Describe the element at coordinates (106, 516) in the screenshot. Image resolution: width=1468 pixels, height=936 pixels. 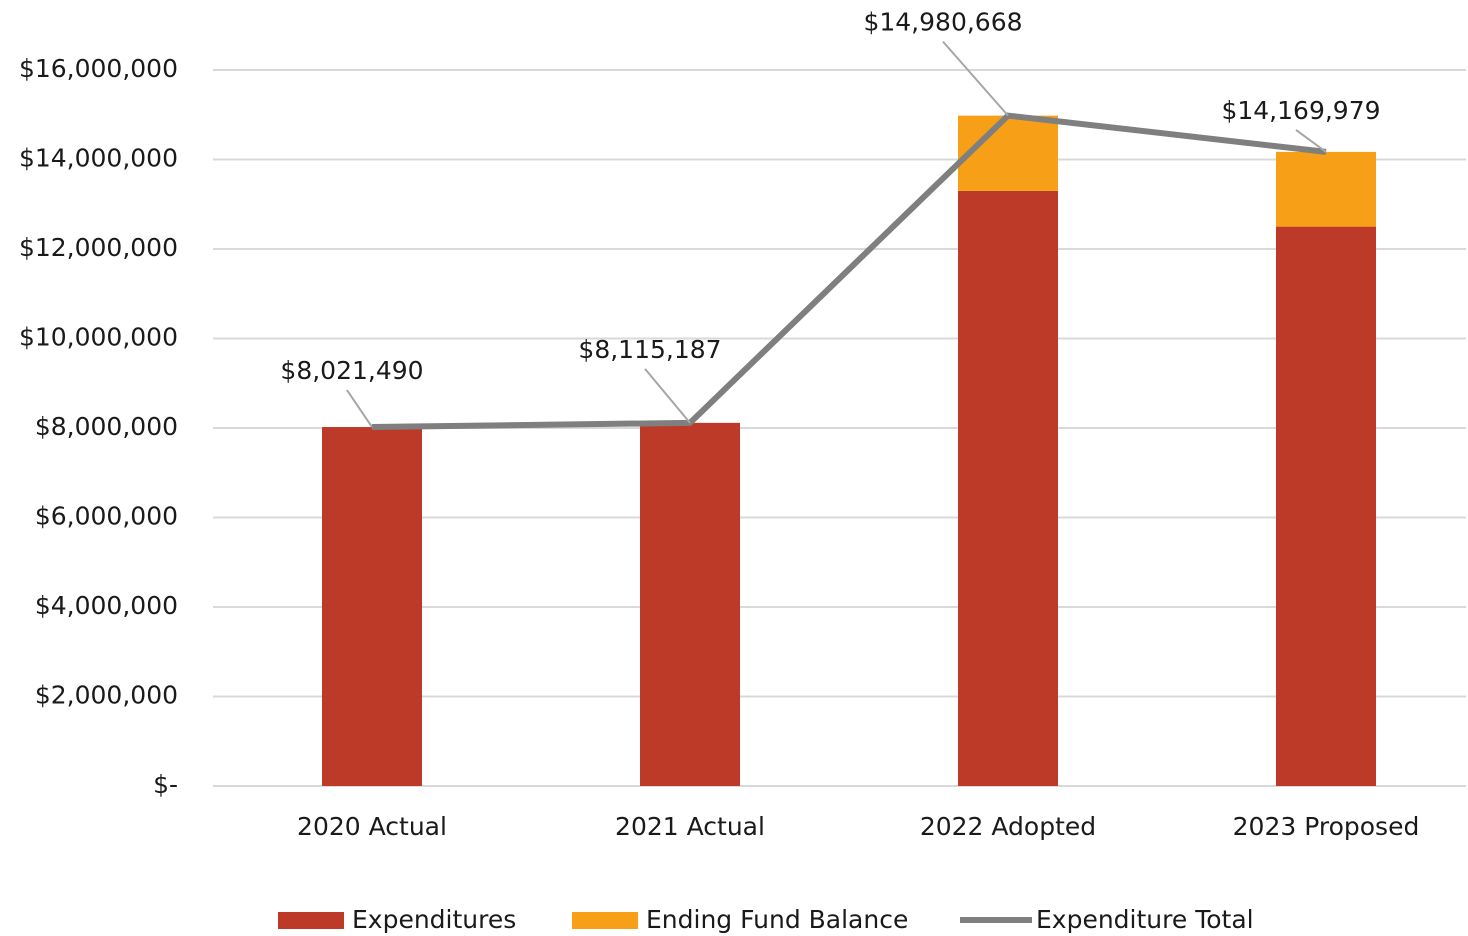
I see `y-tick-label: $6,000,000` at that location.